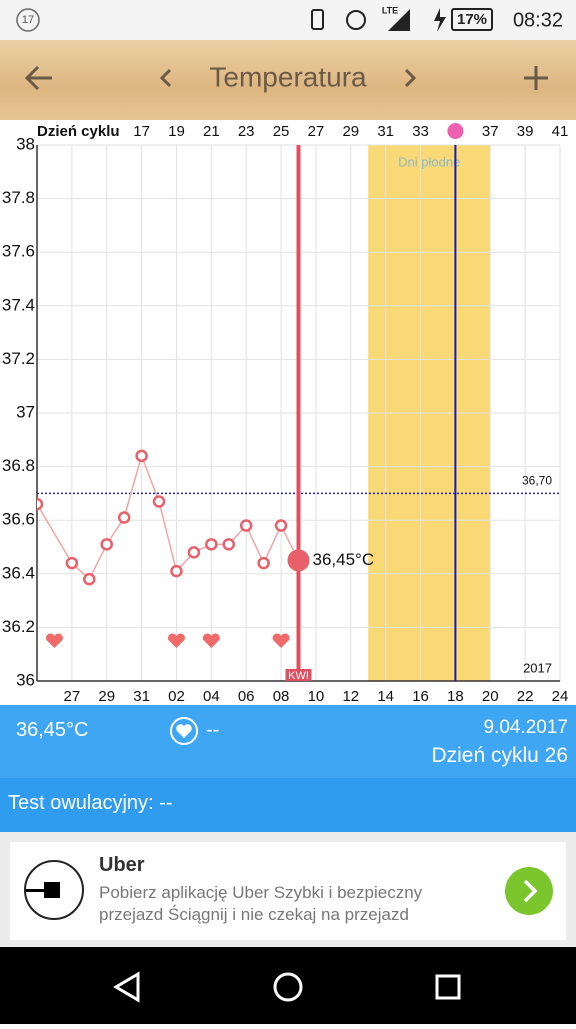  I want to click on y-tick-label: 36.6, so click(18, 519).